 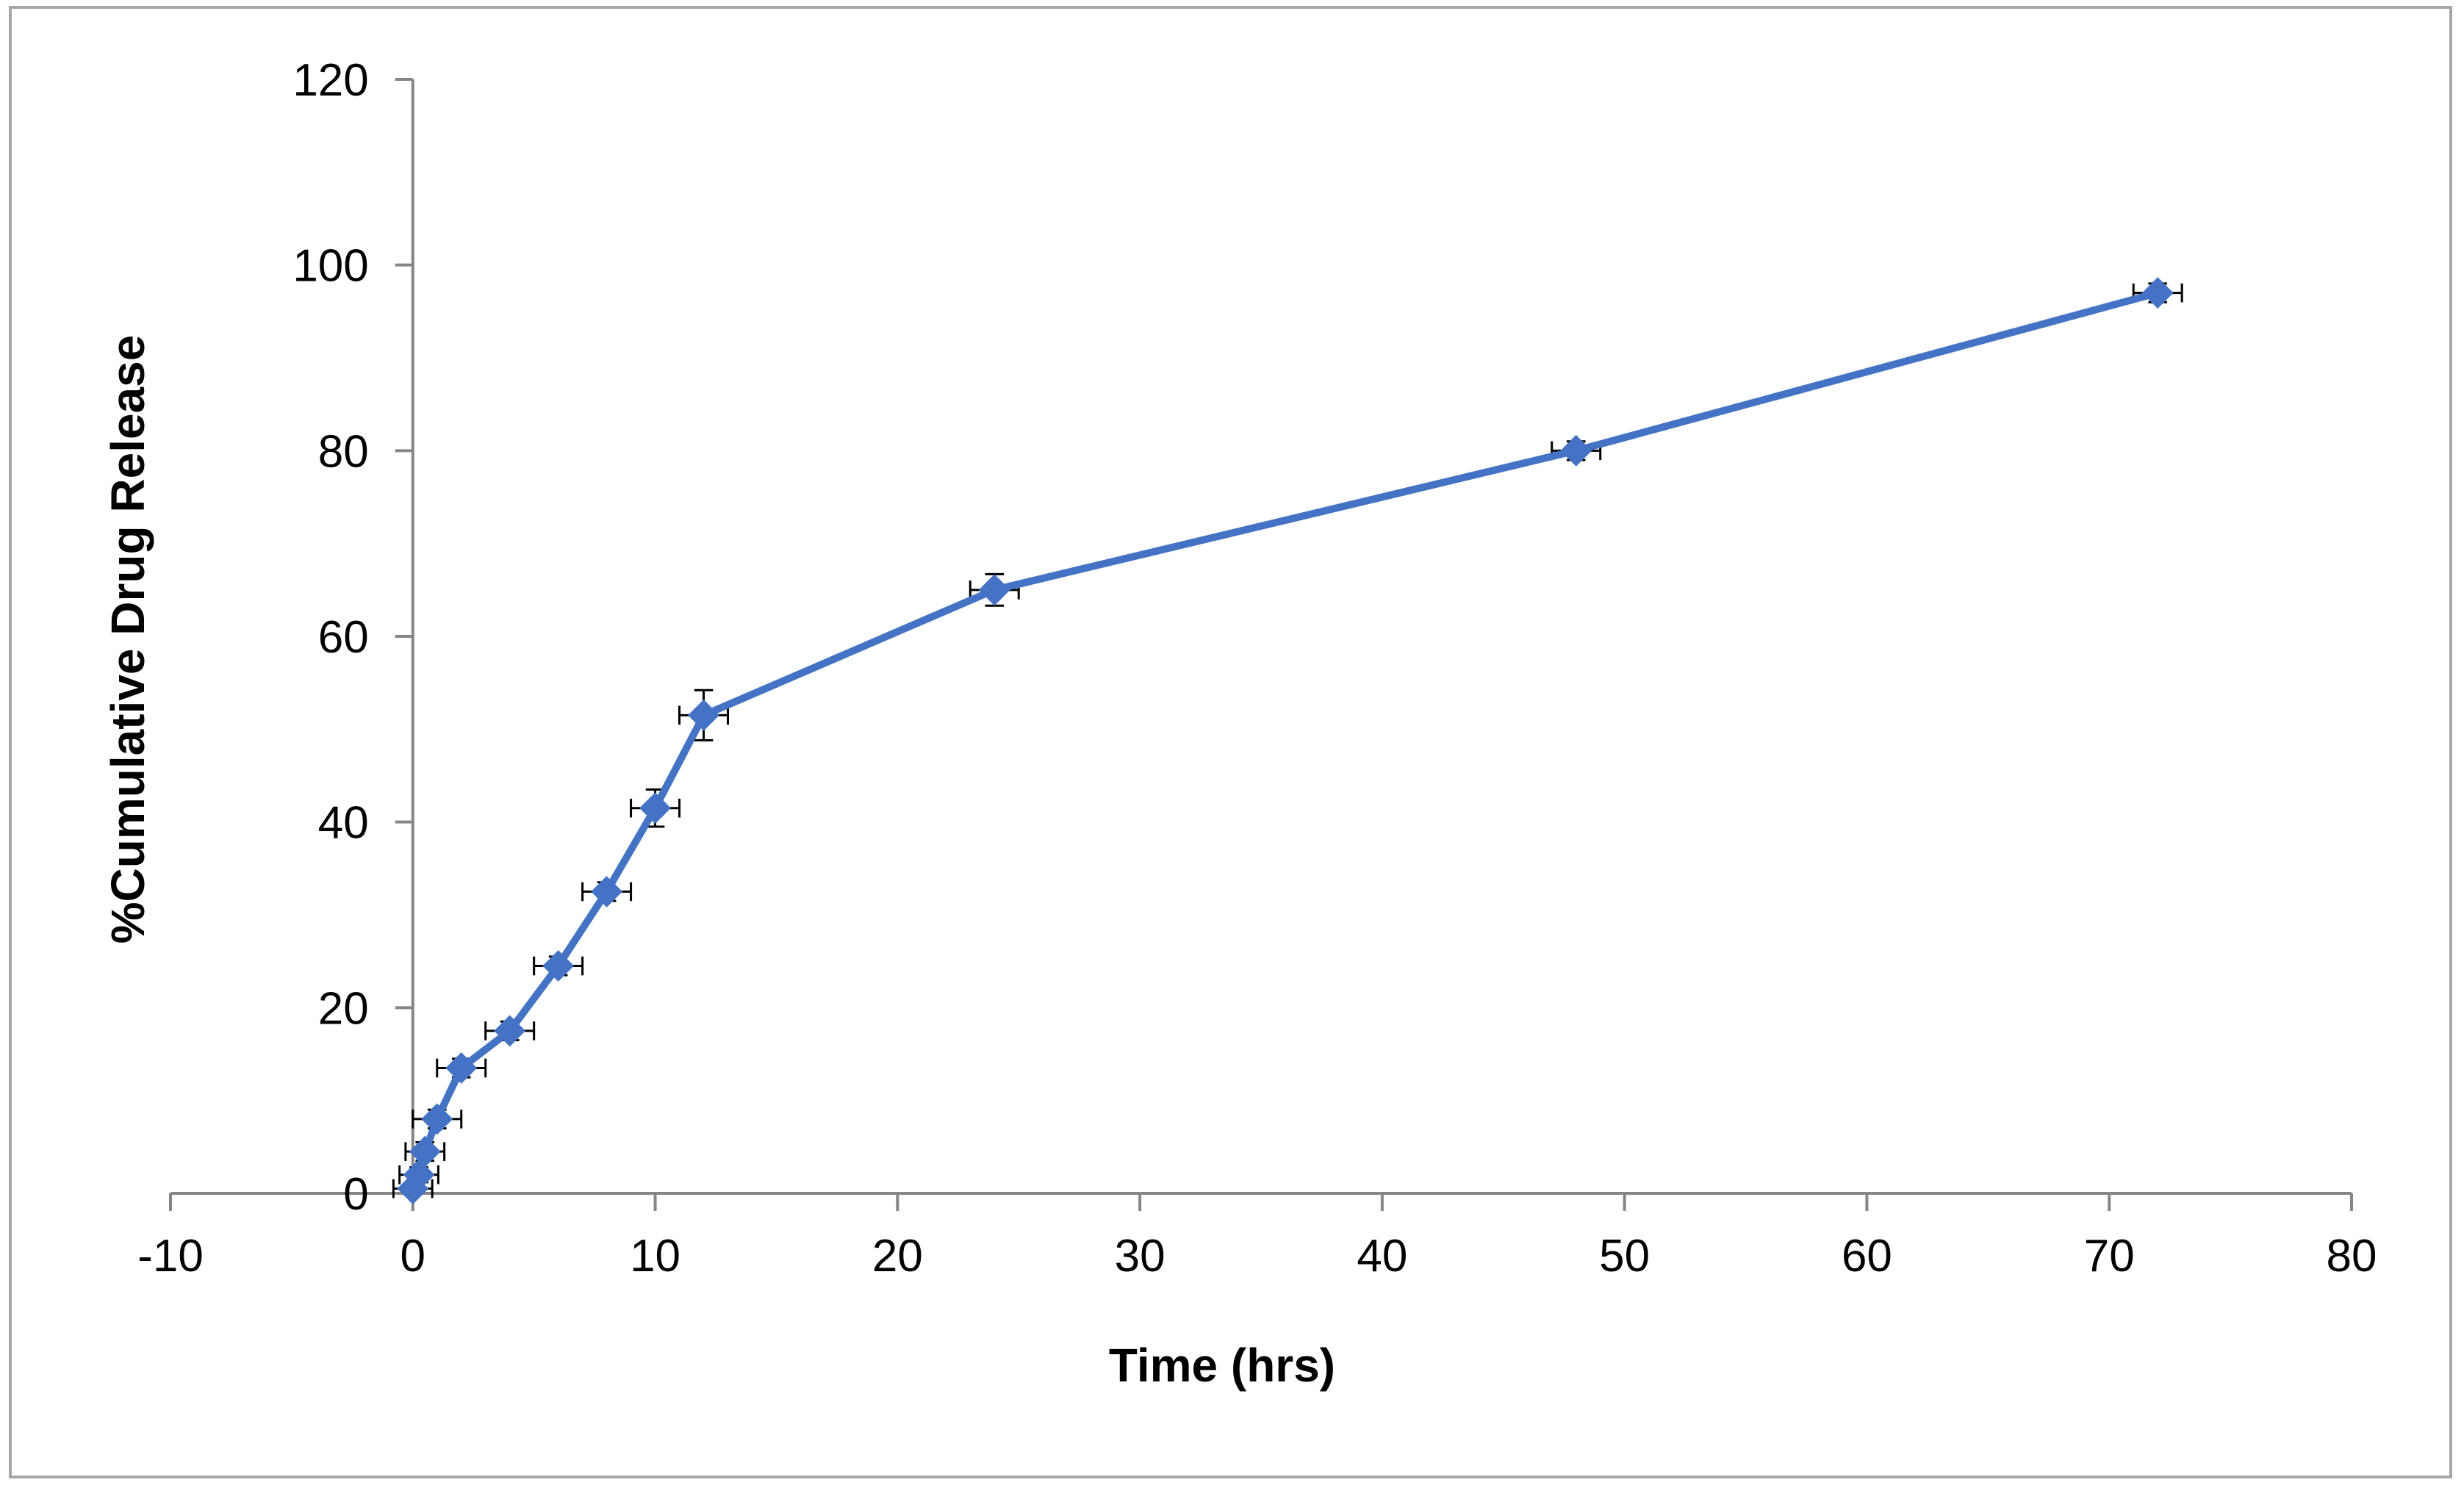 I want to click on y-tick-label: 100, so click(x=330, y=266).